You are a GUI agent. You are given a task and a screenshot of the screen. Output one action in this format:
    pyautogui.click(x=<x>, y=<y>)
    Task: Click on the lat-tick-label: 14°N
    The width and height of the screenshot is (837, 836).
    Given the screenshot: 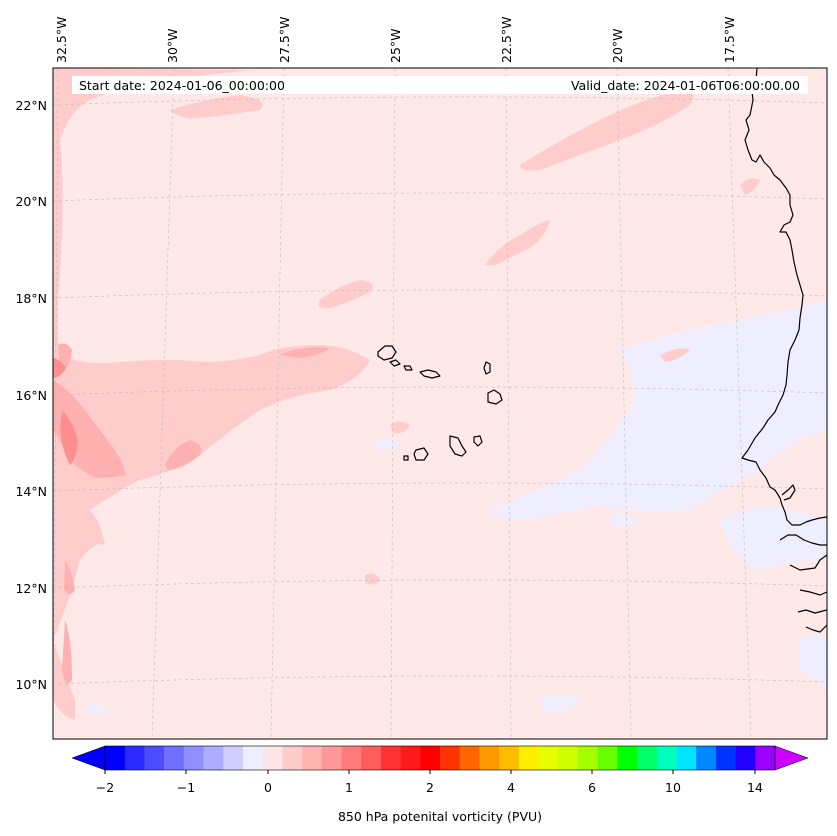 What is the action you would take?
    pyautogui.click(x=31, y=491)
    